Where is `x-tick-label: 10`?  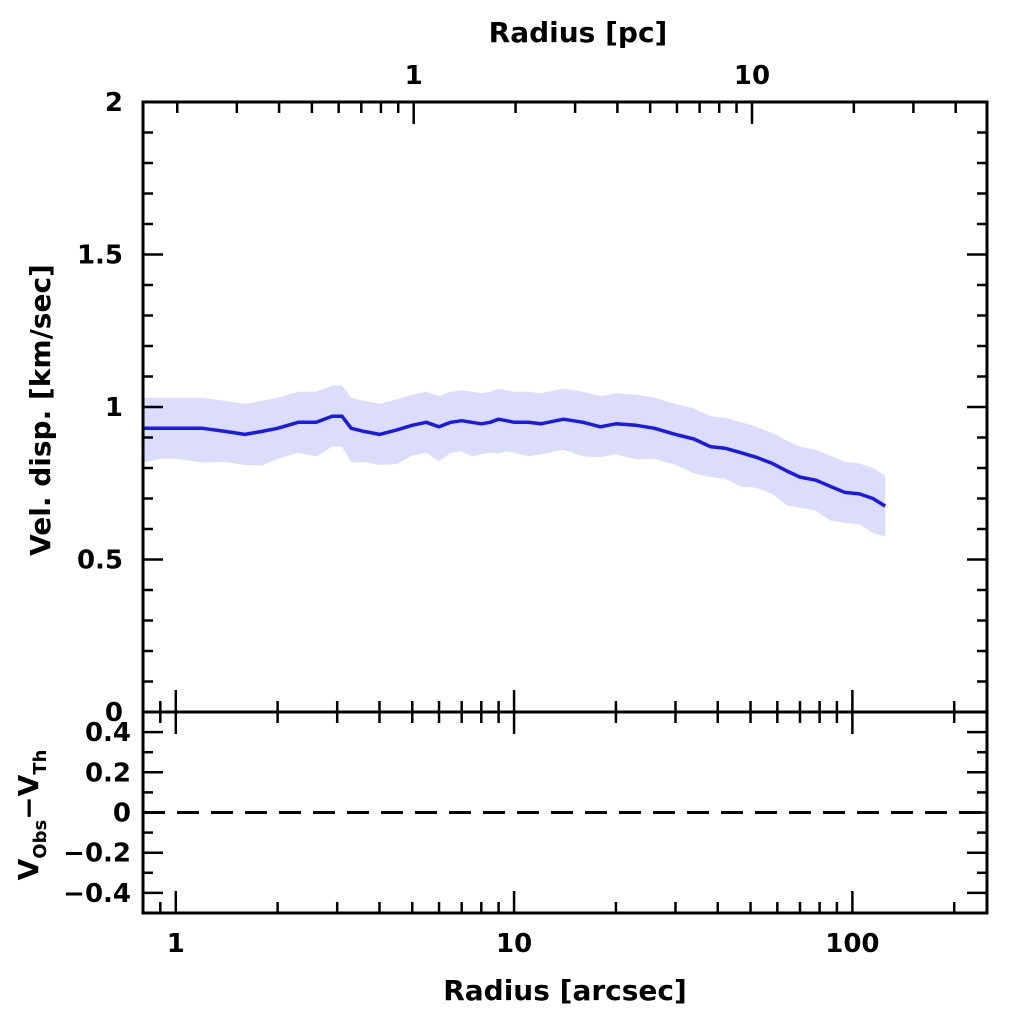 x-tick-label: 10 is located at coordinates (514, 944).